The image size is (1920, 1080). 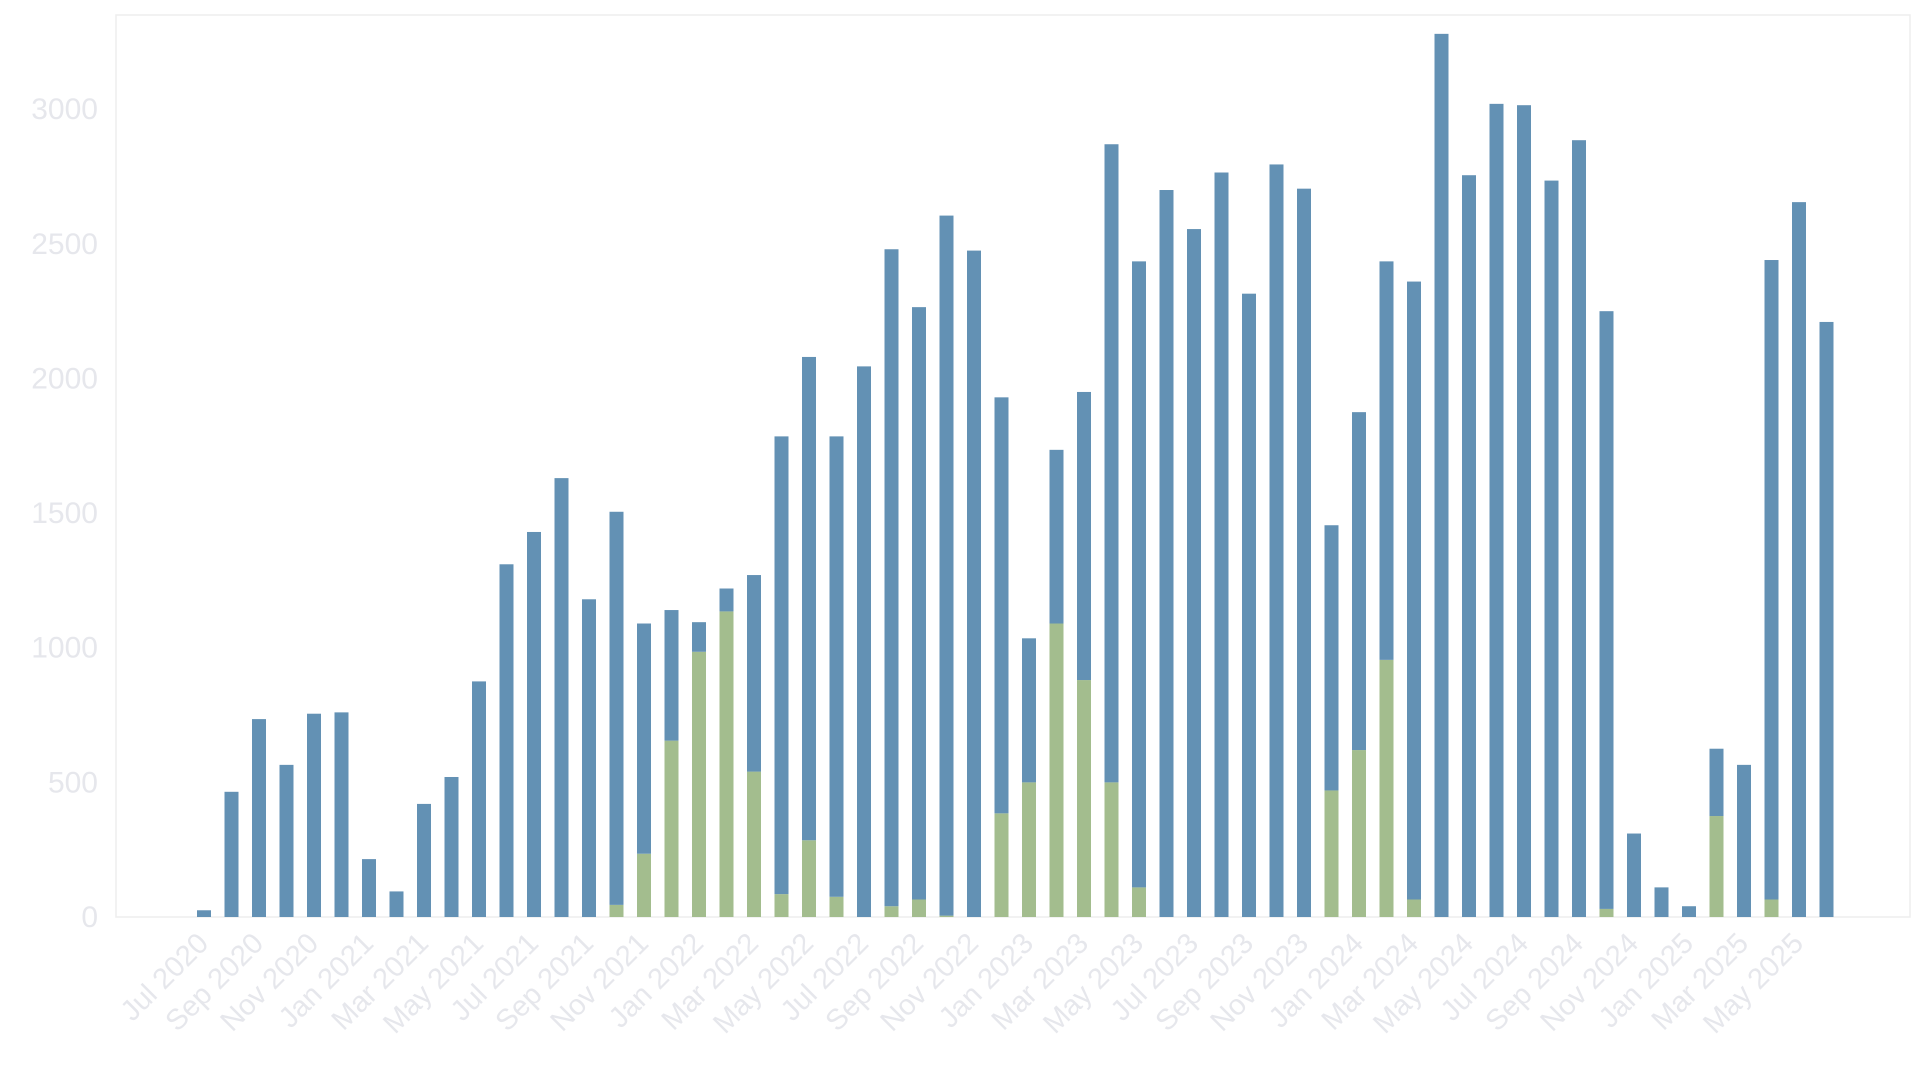 I want to click on y-tick-label: 1000, so click(x=64, y=648).